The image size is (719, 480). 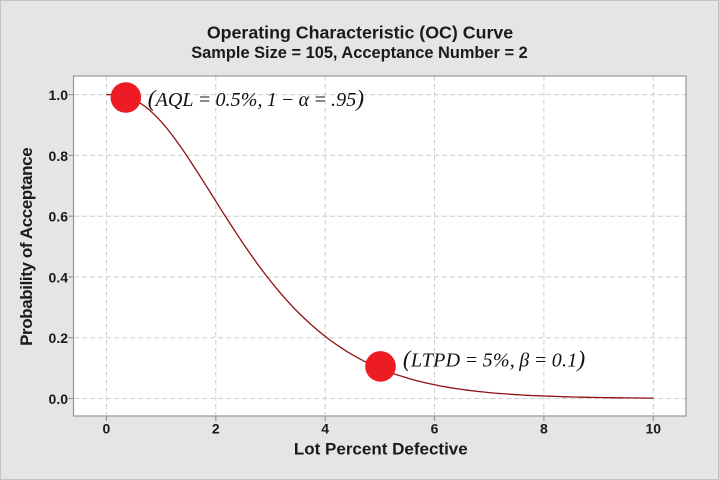 What do you see at coordinates (59, 277) in the screenshot?
I see `svg-text: 0.4` at bounding box center [59, 277].